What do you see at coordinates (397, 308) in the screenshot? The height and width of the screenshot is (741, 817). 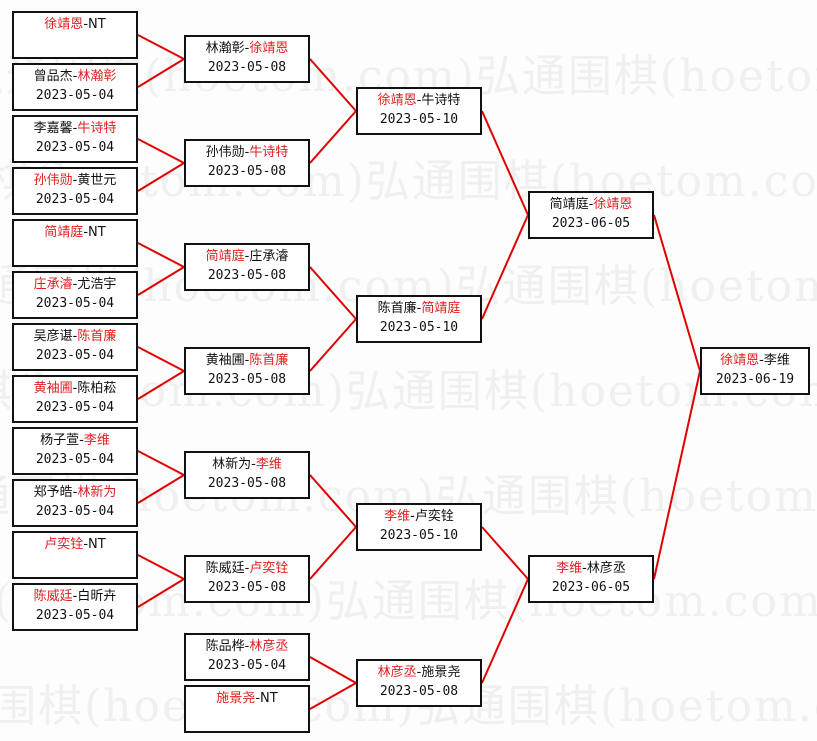 I see `player-1: 陈首廉` at bounding box center [397, 308].